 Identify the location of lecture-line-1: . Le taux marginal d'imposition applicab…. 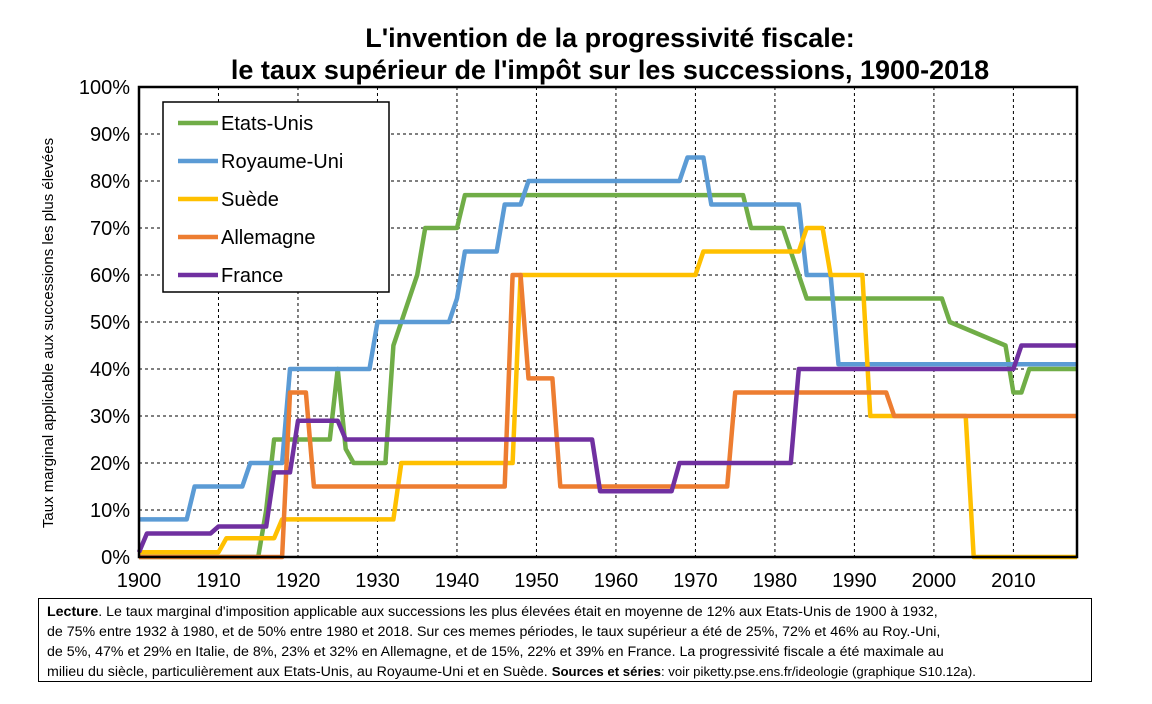
(518, 612).